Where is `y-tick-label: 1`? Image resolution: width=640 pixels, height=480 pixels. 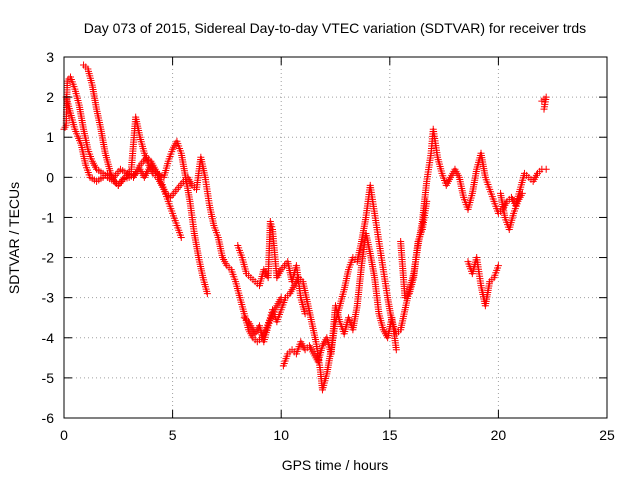
y-tick-label: 1 is located at coordinates (50, 137).